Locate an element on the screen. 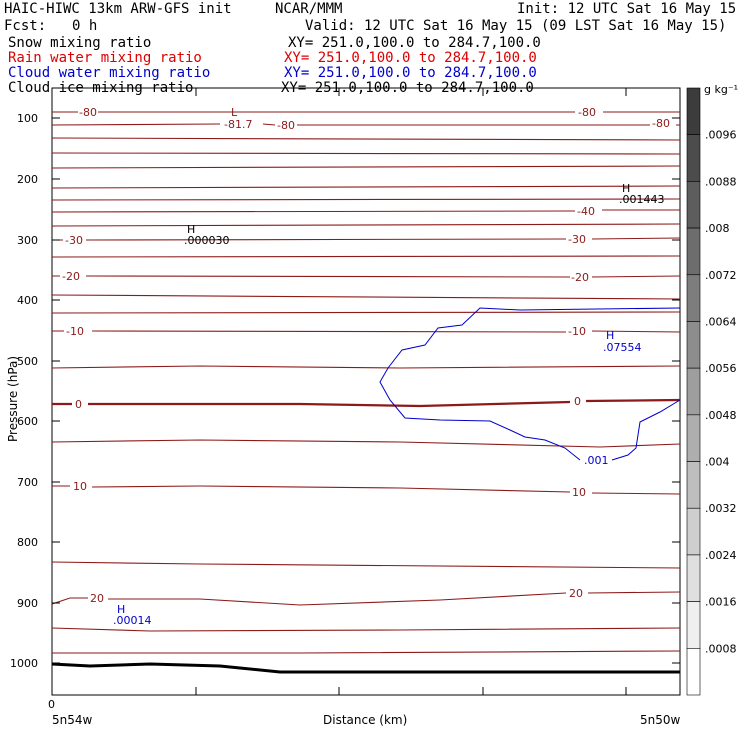  colorbar-label: .008 is located at coordinates (717, 228).